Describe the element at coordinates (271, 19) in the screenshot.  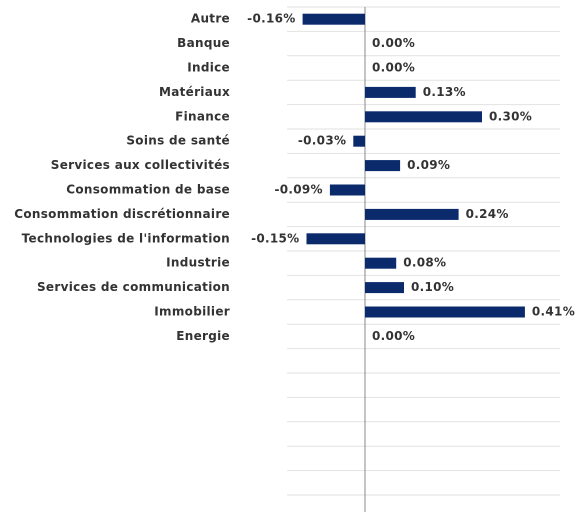
I see `value-label: -0.16%` at that location.